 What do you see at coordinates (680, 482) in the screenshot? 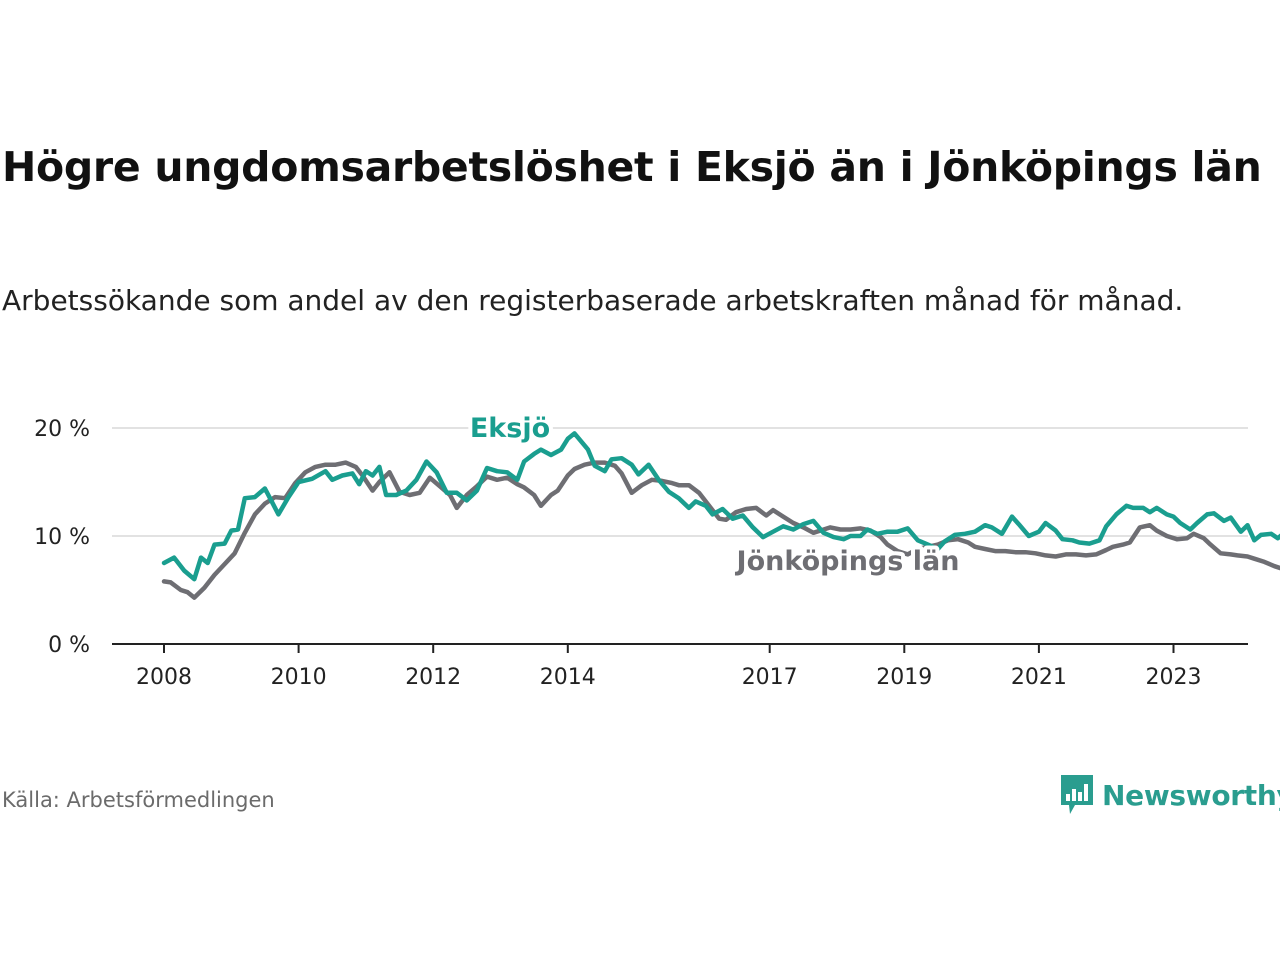
I see `grid-layer` at bounding box center [680, 482].